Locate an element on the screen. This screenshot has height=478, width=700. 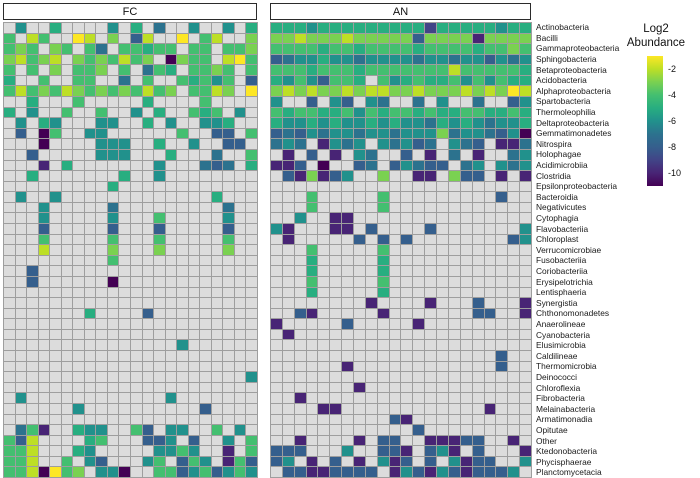
row-label: Gemmatimonadetes is located at coordinates (574, 133).